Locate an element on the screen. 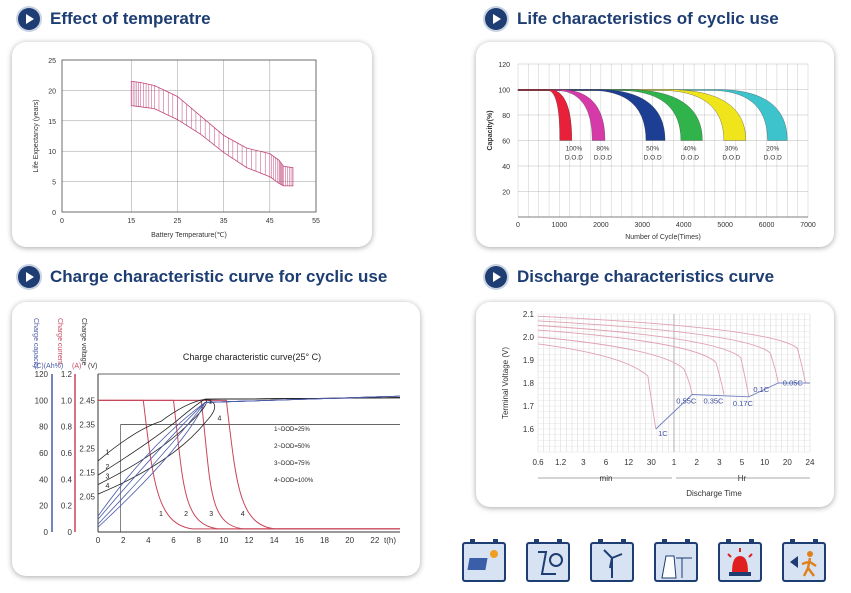 This screenshot has width=851, height=593. x-tick-label: 3 is located at coordinates (583, 462).